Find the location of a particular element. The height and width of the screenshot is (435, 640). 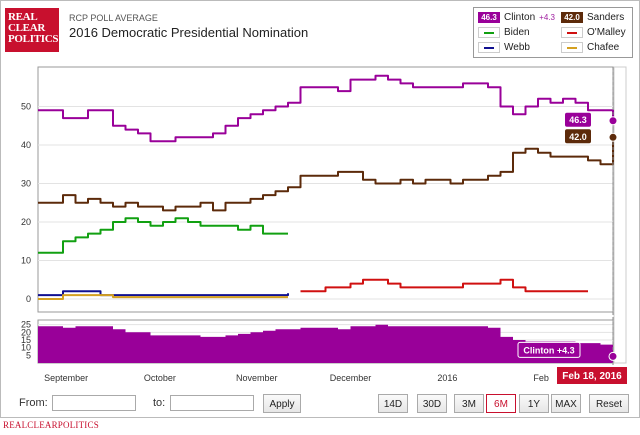

legend-label-sanders: Sanders is located at coordinates (606, 18).